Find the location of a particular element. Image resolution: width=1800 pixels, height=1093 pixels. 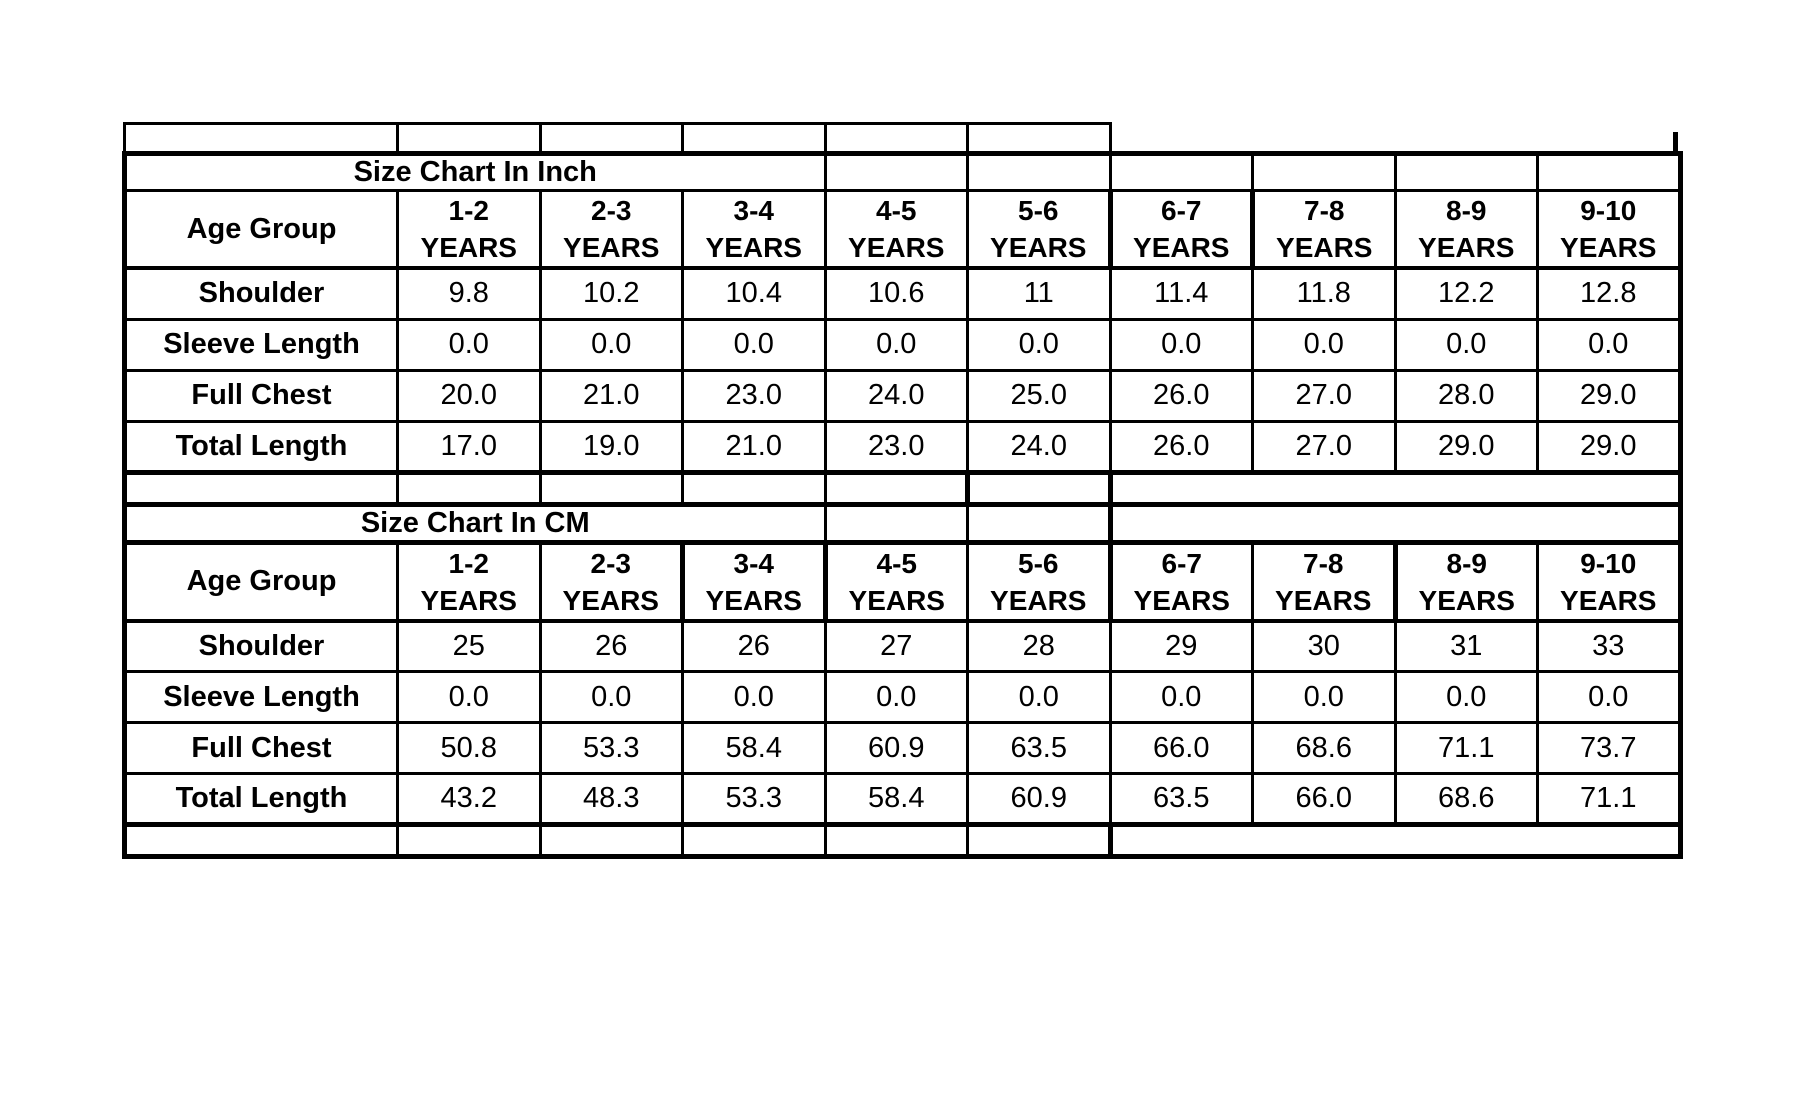

value-cell: 28 is located at coordinates (1039, 646).